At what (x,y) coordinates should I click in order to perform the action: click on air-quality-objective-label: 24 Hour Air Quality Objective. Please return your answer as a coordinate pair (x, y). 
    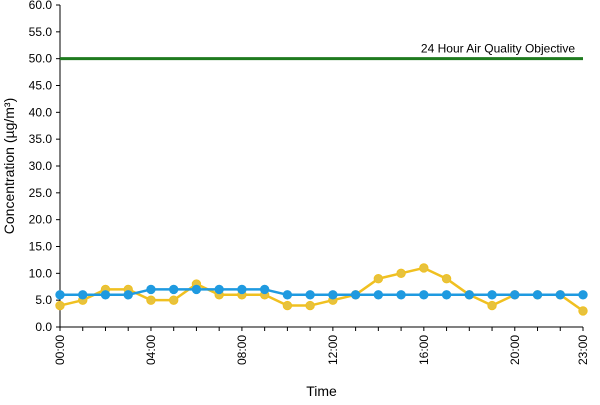
    Looking at the image, I should click on (498, 49).